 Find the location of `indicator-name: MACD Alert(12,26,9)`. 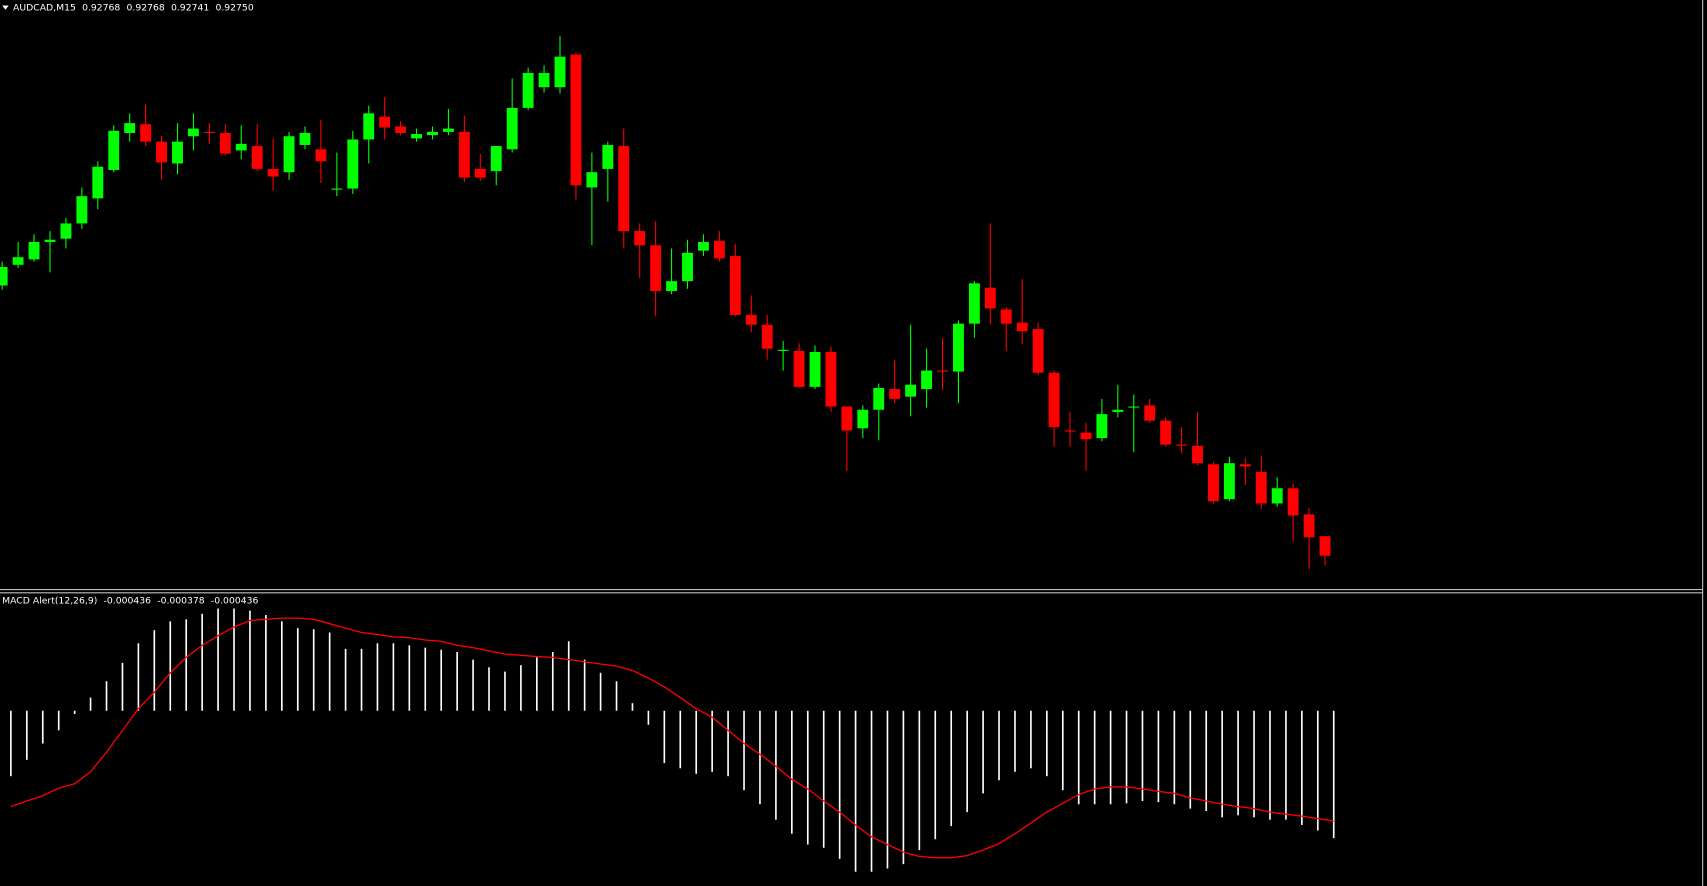

indicator-name: MACD Alert(12,26,9) is located at coordinates (49, 600).